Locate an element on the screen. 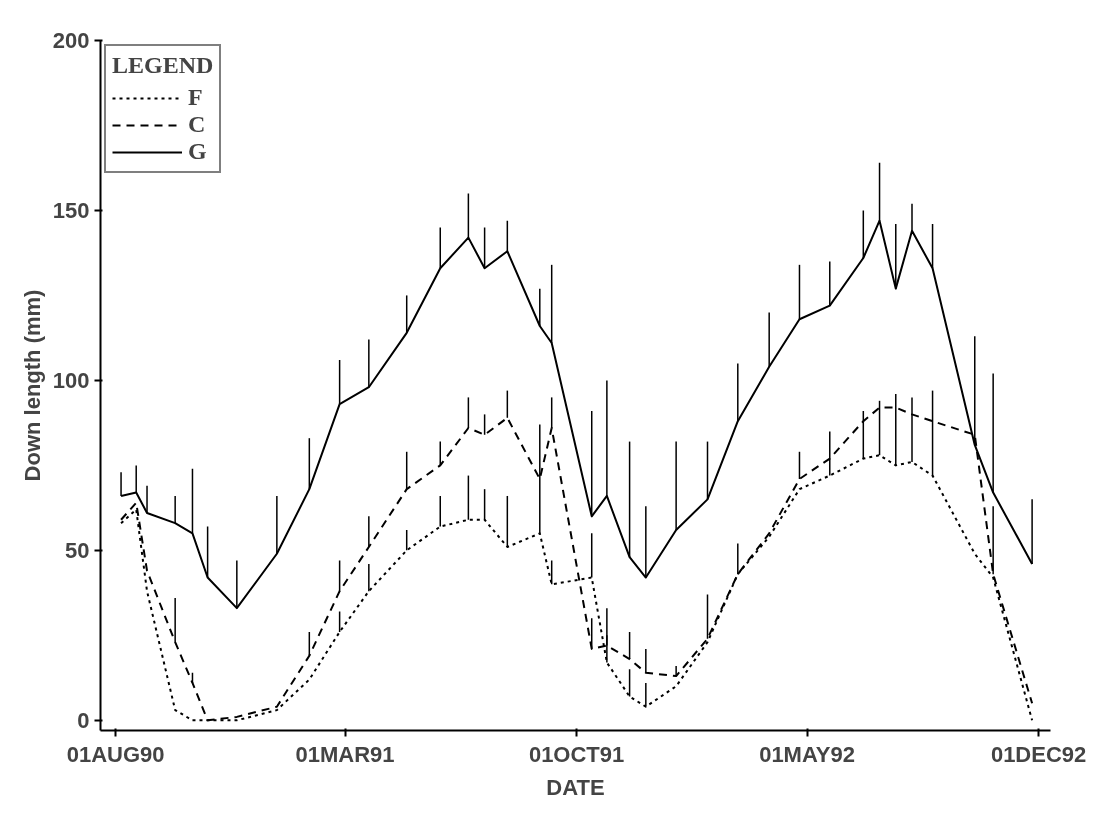 This screenshot has height=828, width=1118. x-axis-title: DATE is located at coordinates (575, 787).